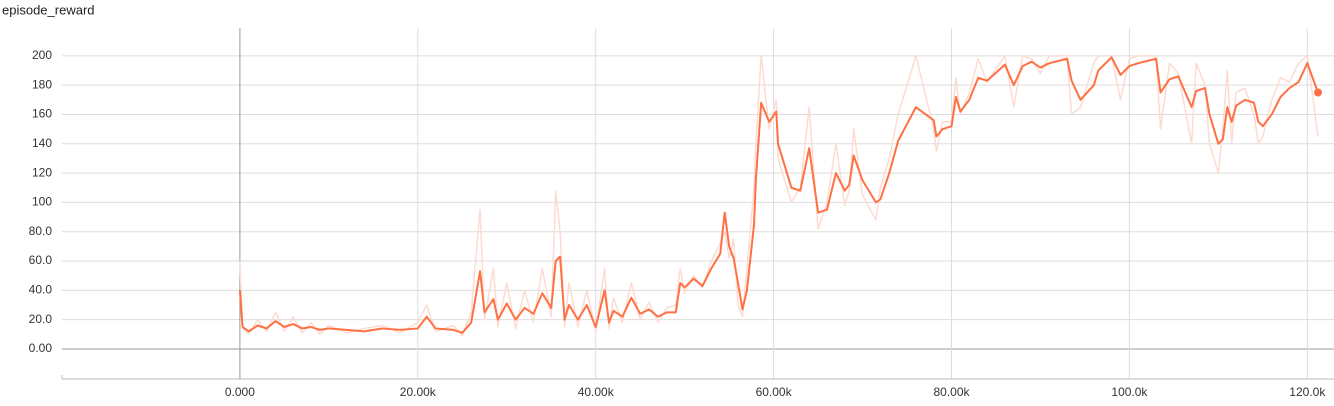  What do you see at coordinates (41, 348) in the screenshot?
I see `y-tick-label: 0.00` at bounding box center [41, 348].